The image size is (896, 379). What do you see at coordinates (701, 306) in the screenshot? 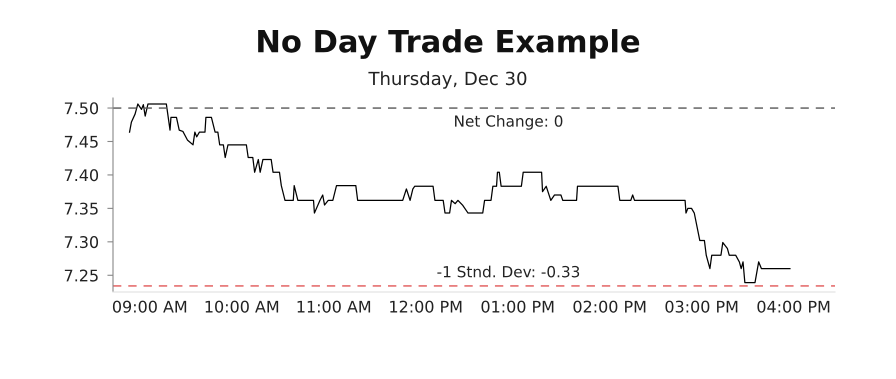
I see `x-tick-label: 03:00 PM` at bounding box center [701, 306].